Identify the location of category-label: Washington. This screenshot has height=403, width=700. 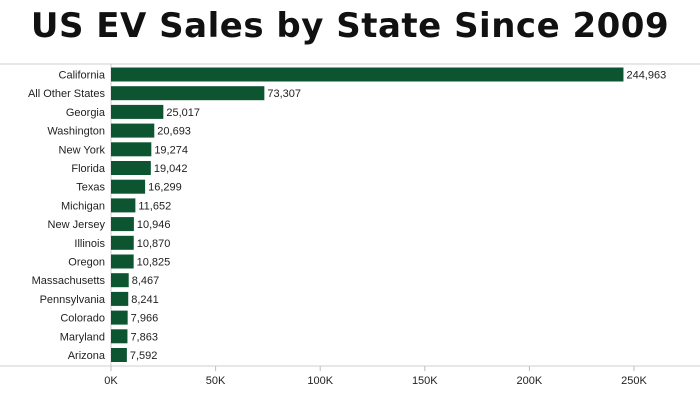
(76, 132).